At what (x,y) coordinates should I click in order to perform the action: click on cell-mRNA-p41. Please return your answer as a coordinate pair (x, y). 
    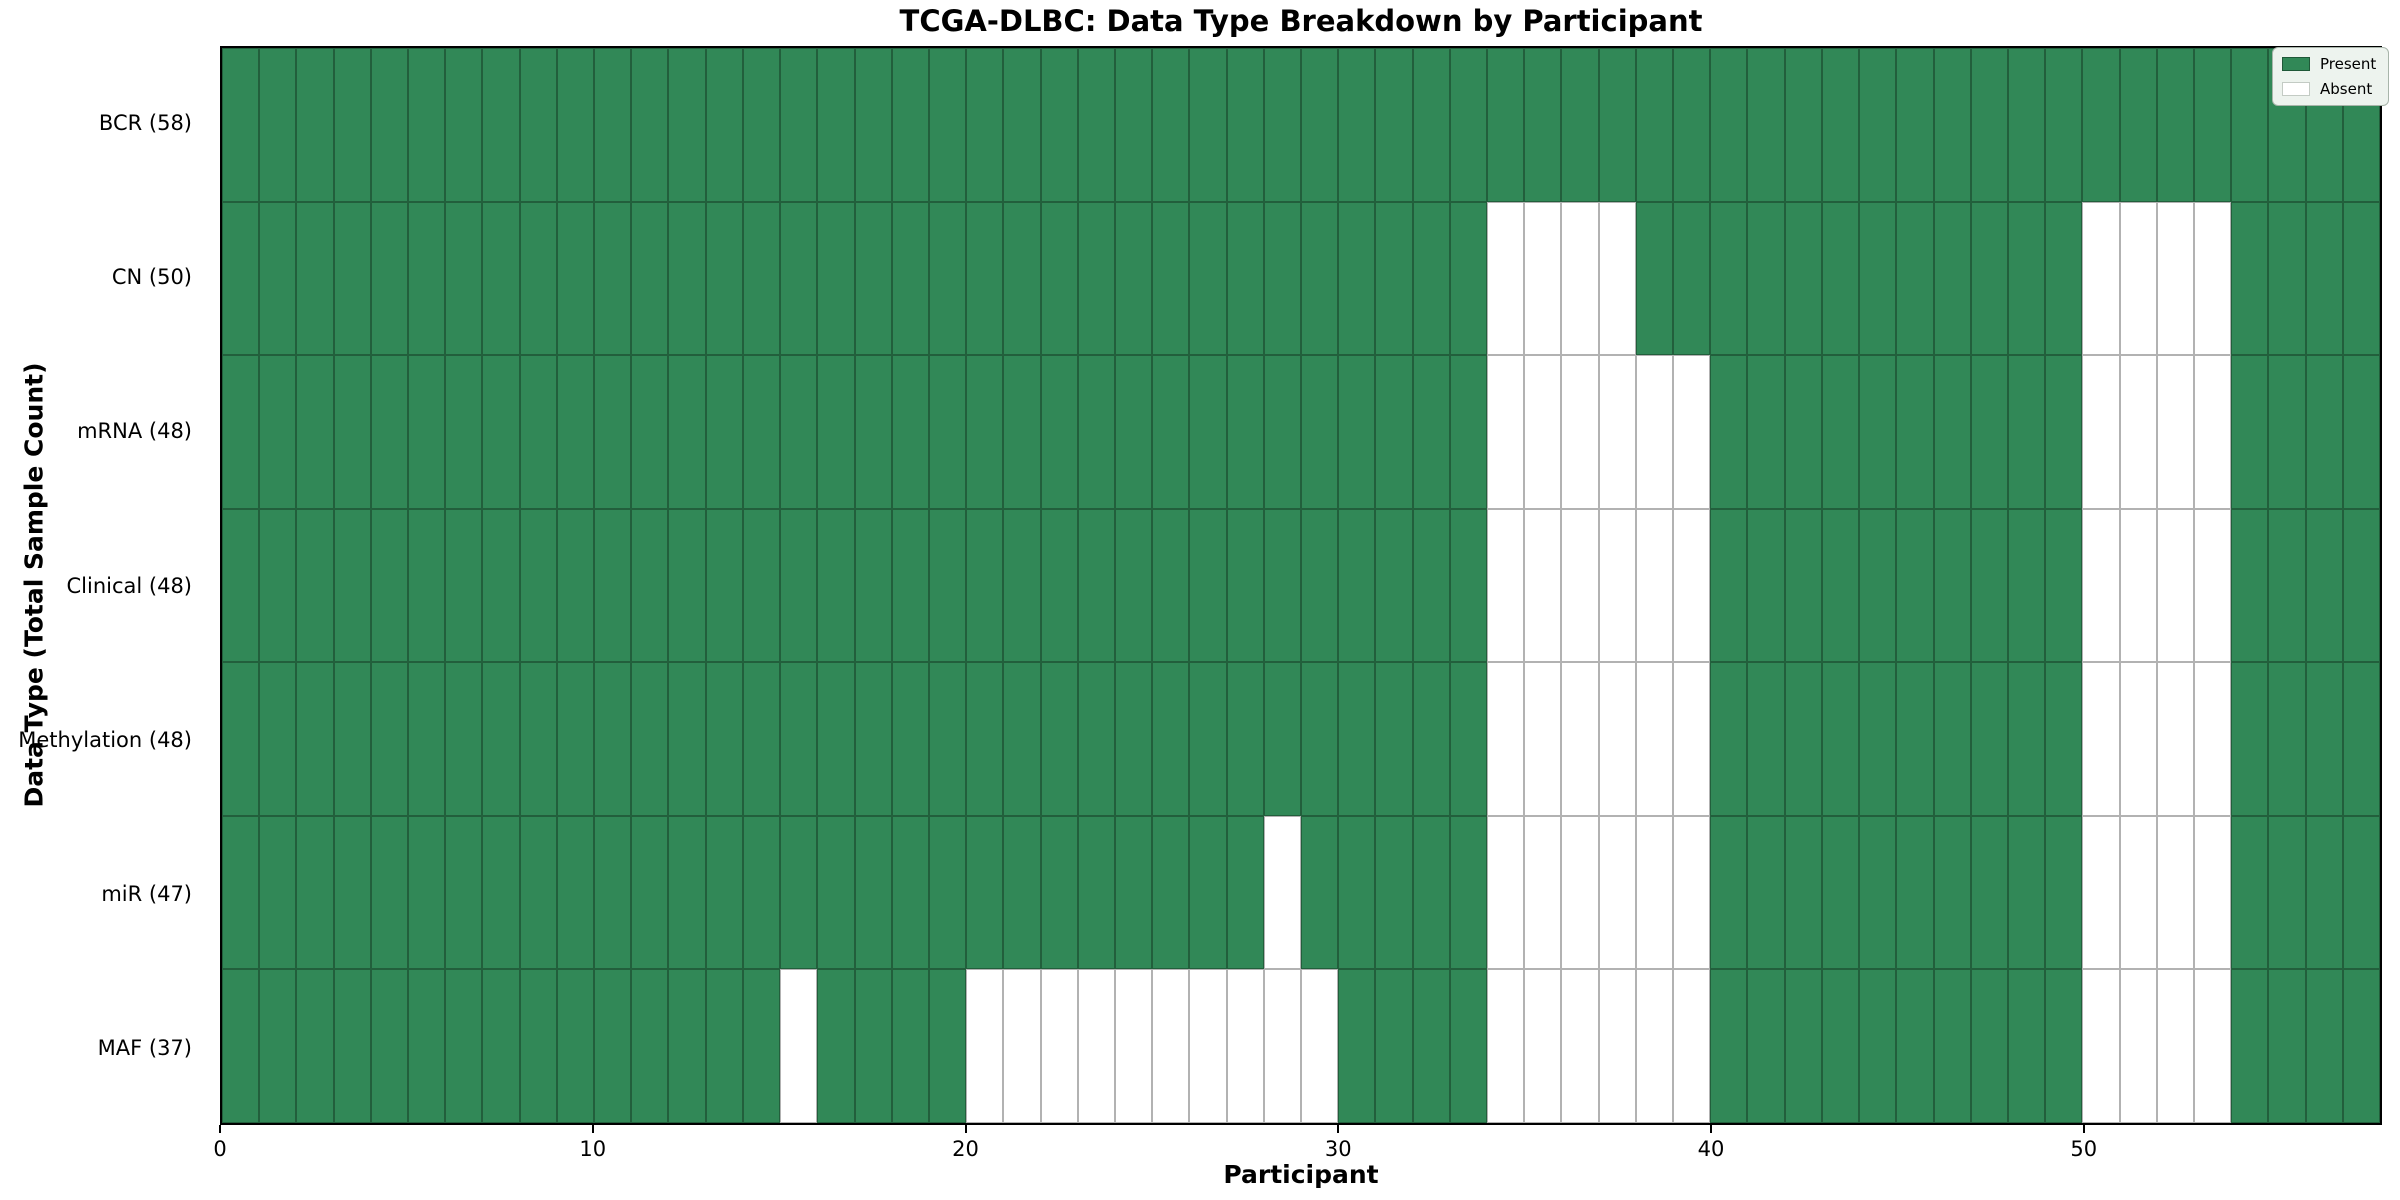
    Looking at the image, I should click on (1766, 432).